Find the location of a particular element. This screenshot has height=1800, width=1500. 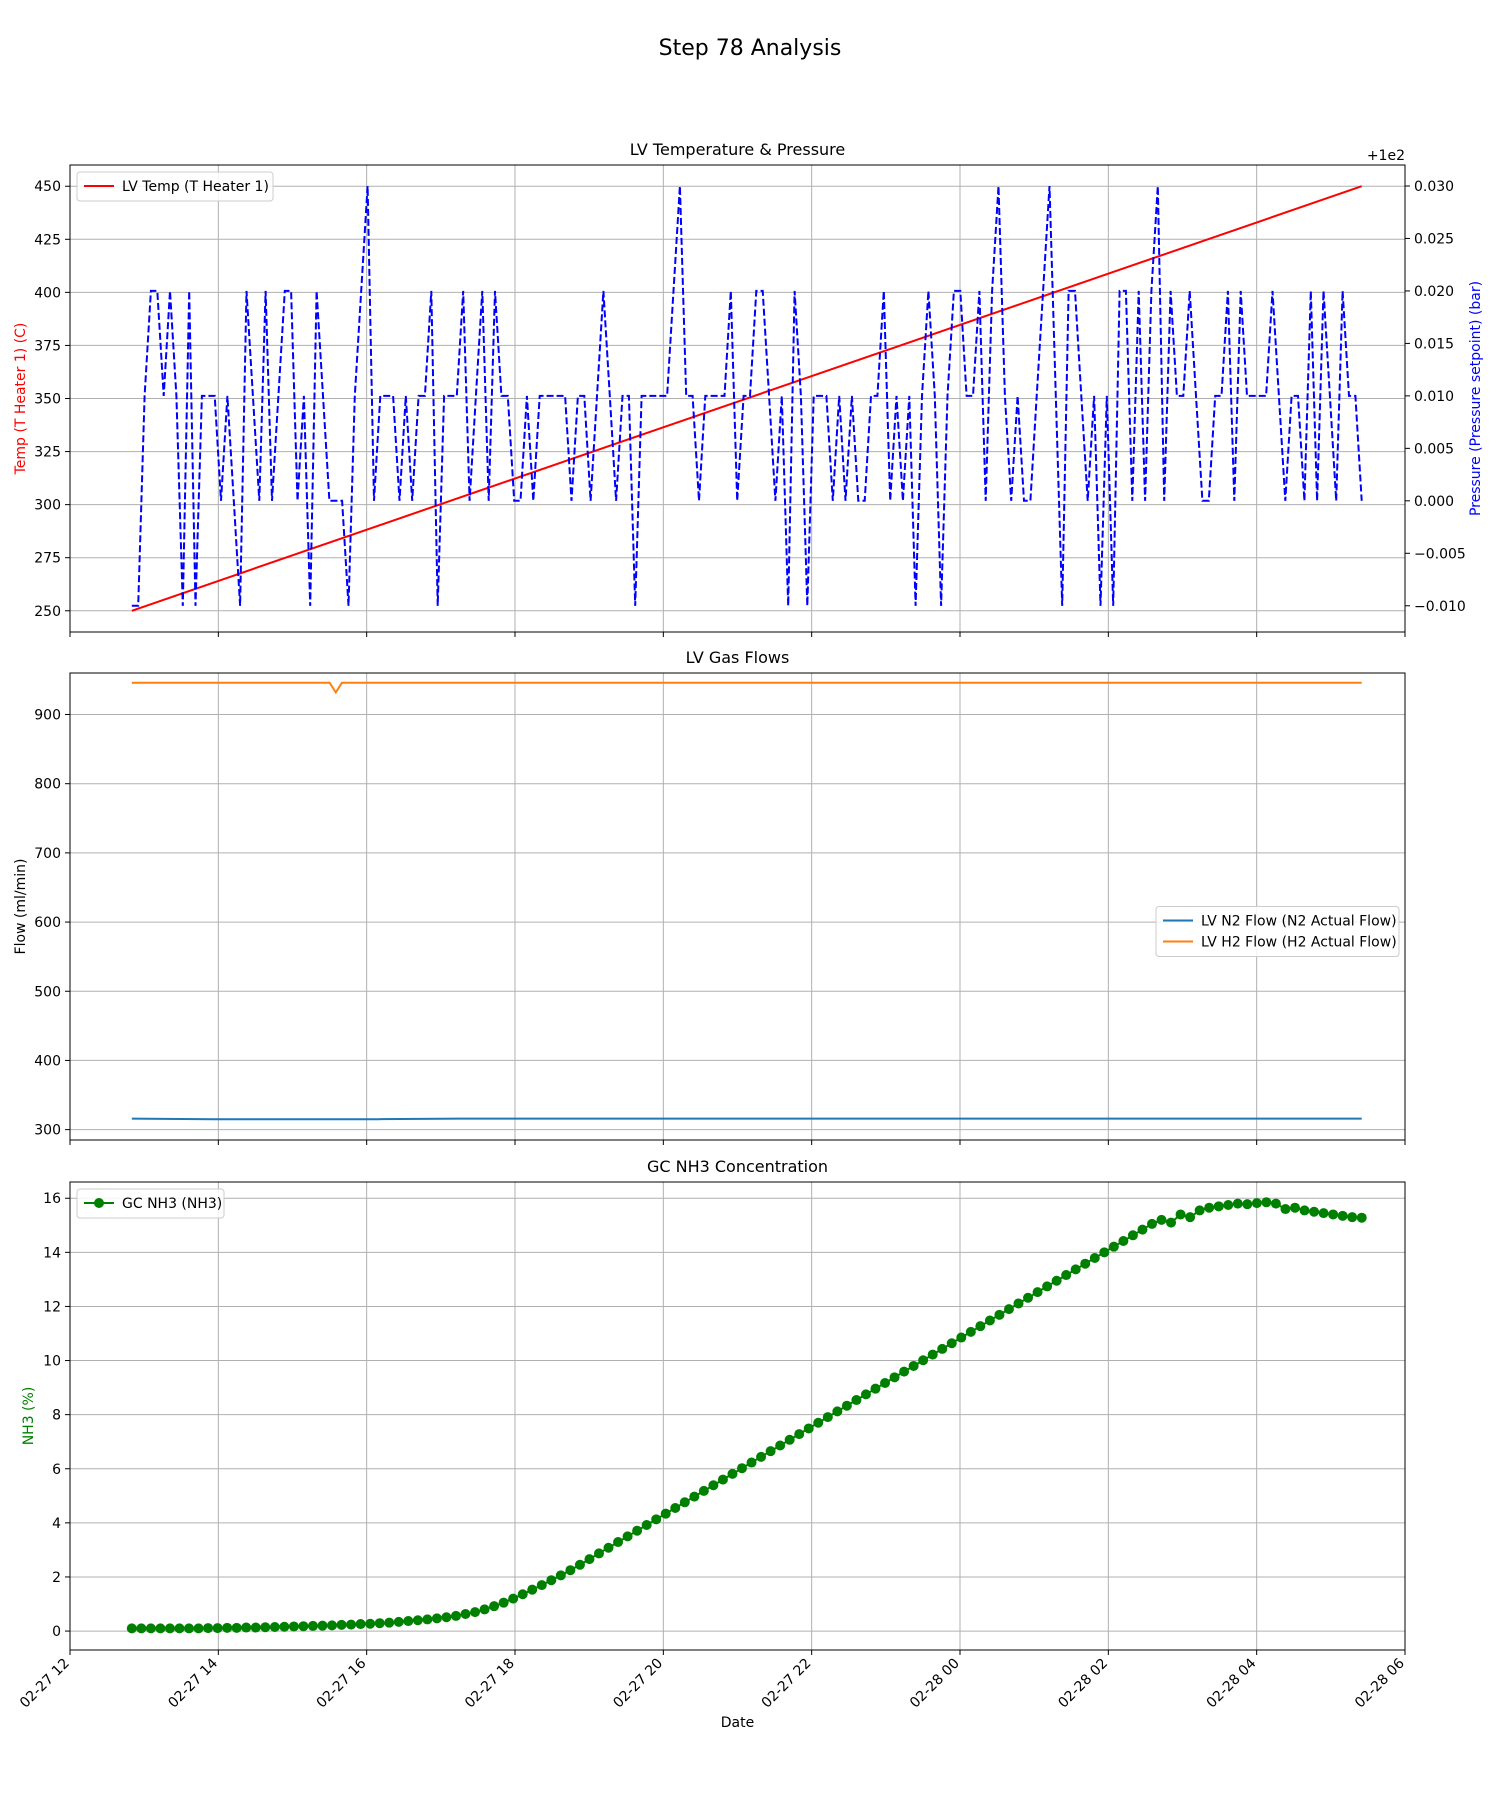

y-tick-label: 900 is located at coordinates (47, 716).